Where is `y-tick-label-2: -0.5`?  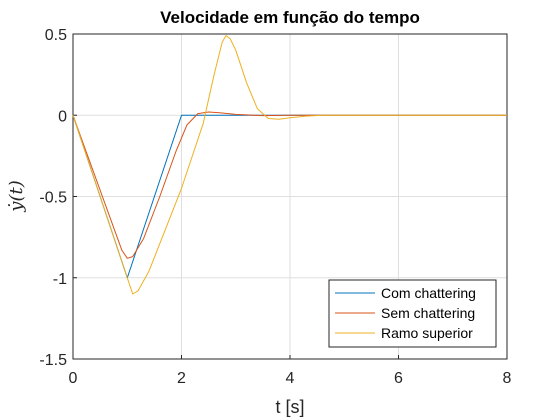 y-tick-label-2: -0.5 is located at coordinates (53, 198).